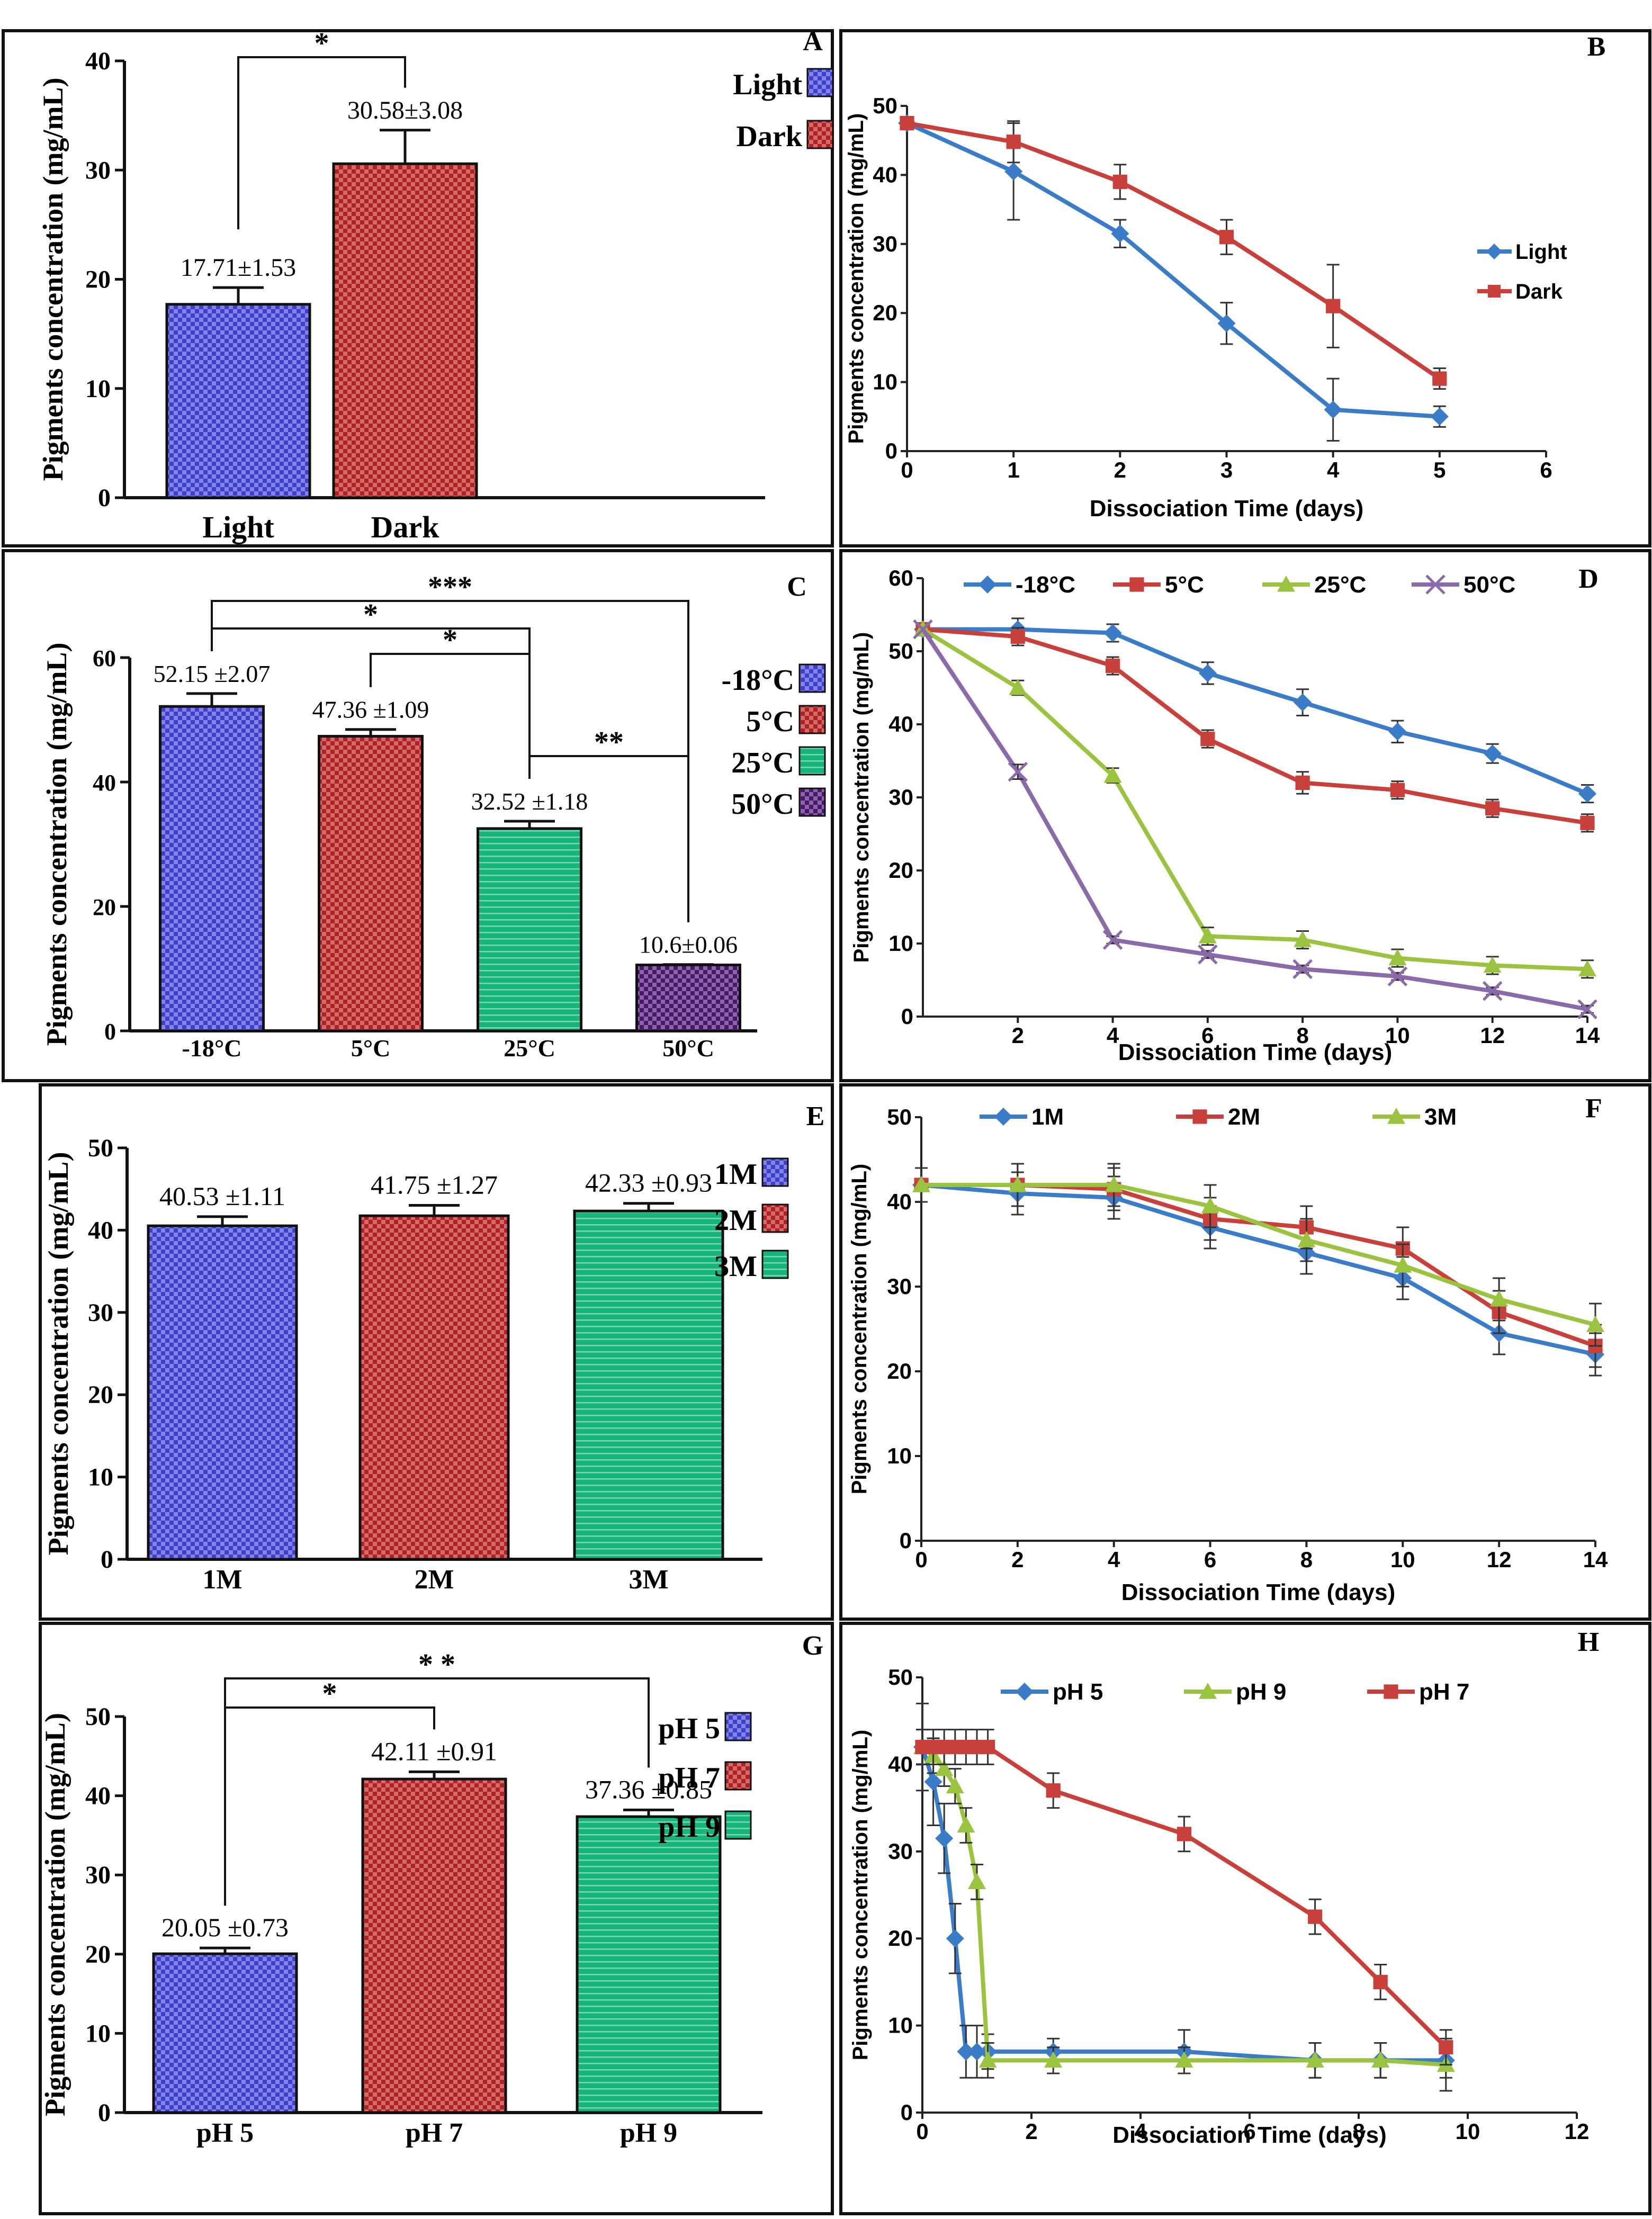 The width and height of the screenshot is (1652, 2219). Describe the element at coordinates (212, 1048) in the screenshot. I see `category-label: -18°C` at that location.